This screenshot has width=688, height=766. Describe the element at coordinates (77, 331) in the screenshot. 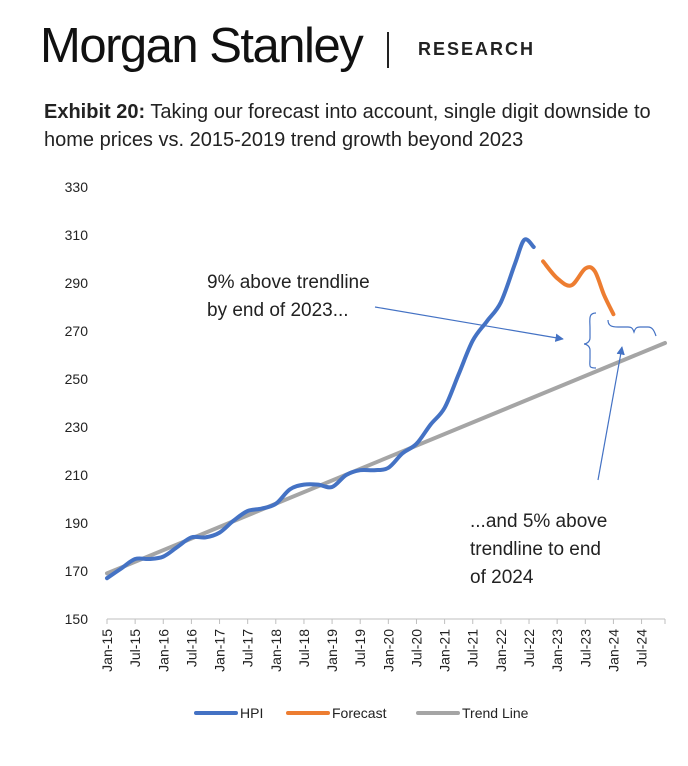

I see `y-tick-label: 270` at that location.